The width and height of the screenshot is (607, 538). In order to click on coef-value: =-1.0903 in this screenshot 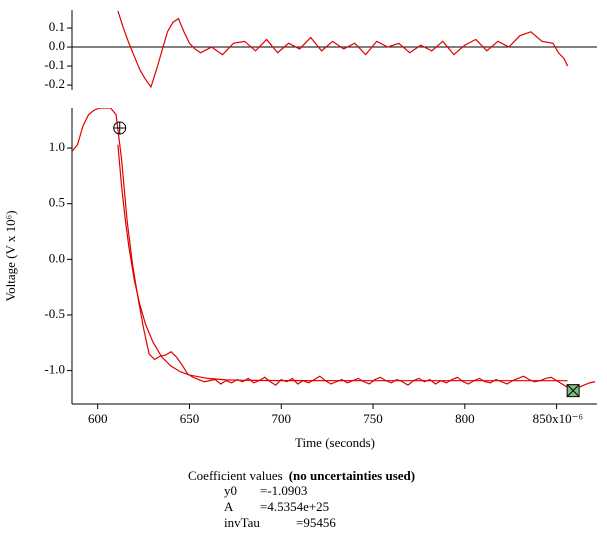, I will do `click(283, 490)`.